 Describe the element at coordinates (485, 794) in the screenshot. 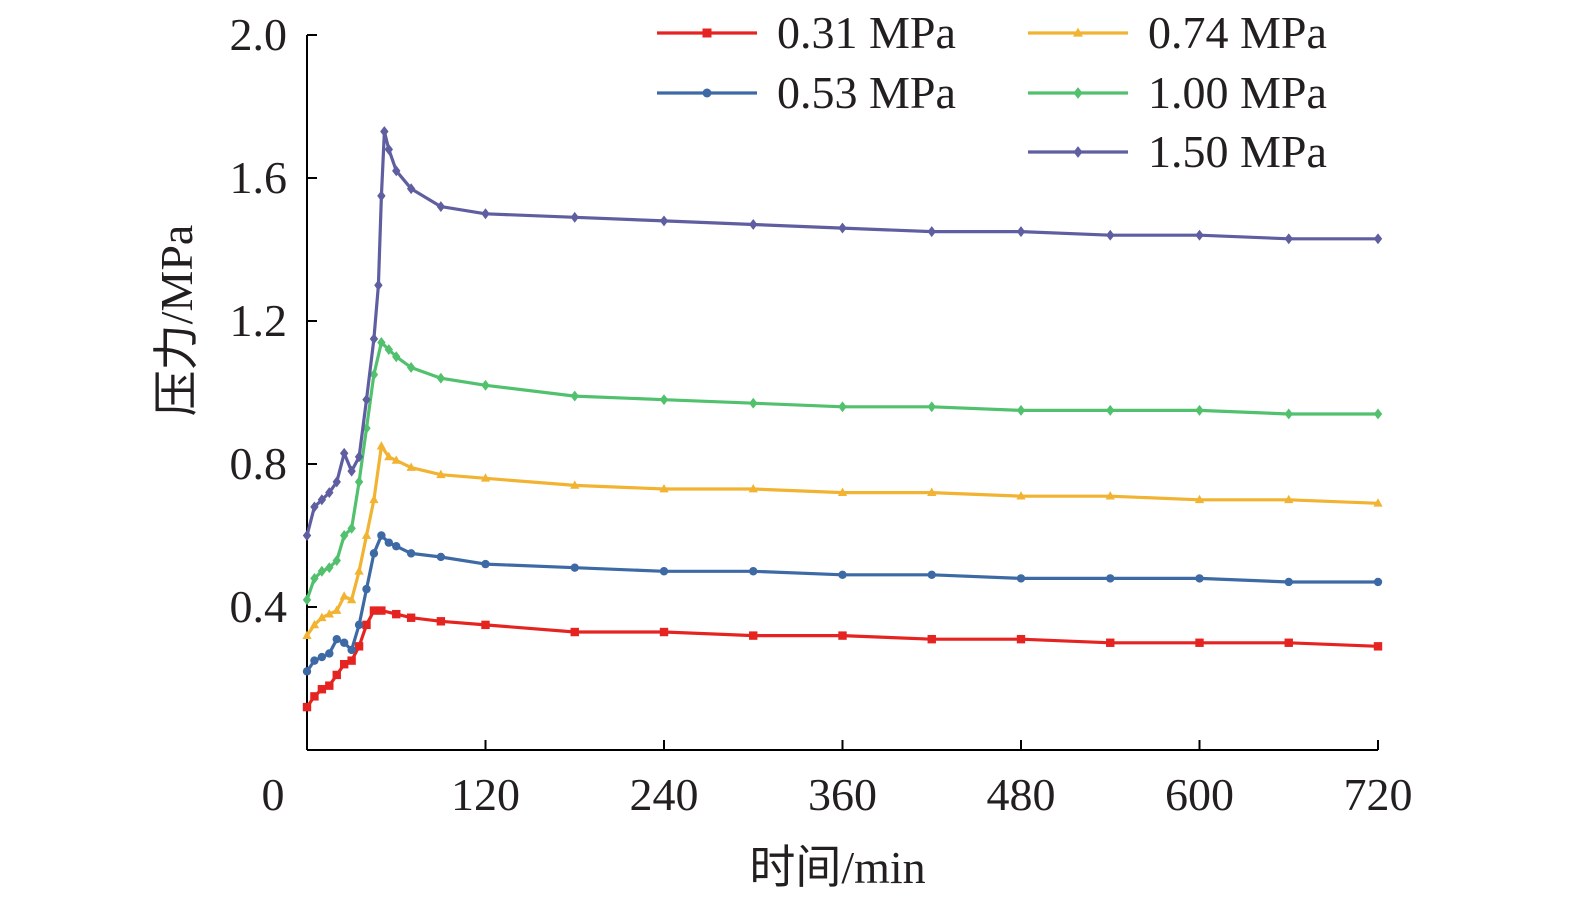

I see `x-tick-label: 120` at that location.